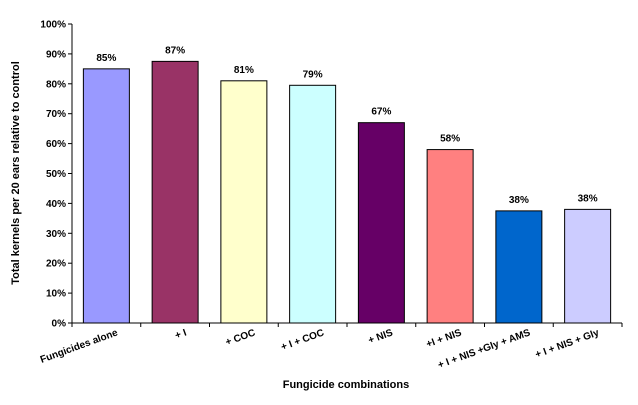 The height and width of the screenshot is (405, 638). What do you see at coordinates (313, 74) in the screenshot?
I see `data-label: 79%` at bounding box center [313, 74].